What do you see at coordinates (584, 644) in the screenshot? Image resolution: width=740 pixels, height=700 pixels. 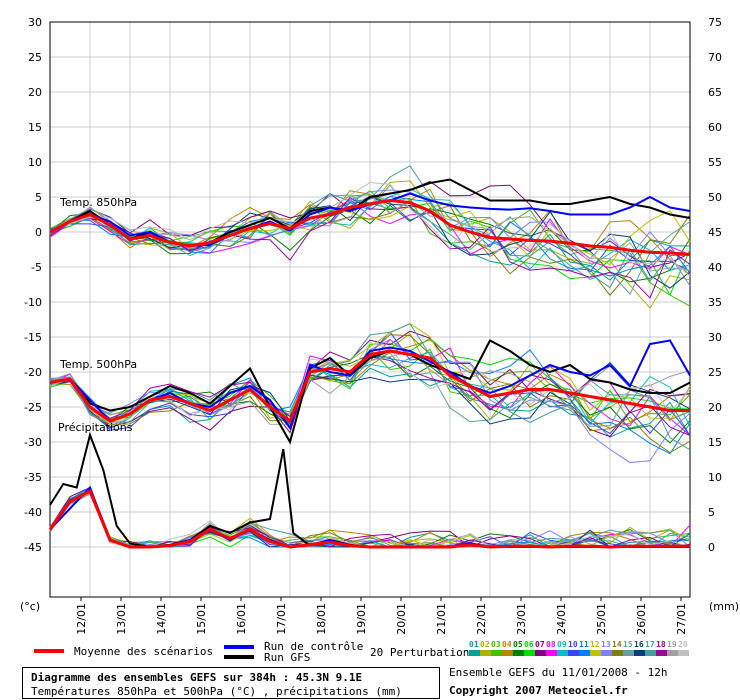 I see `perturbation-number: 11` at bounding box center [584, 644].